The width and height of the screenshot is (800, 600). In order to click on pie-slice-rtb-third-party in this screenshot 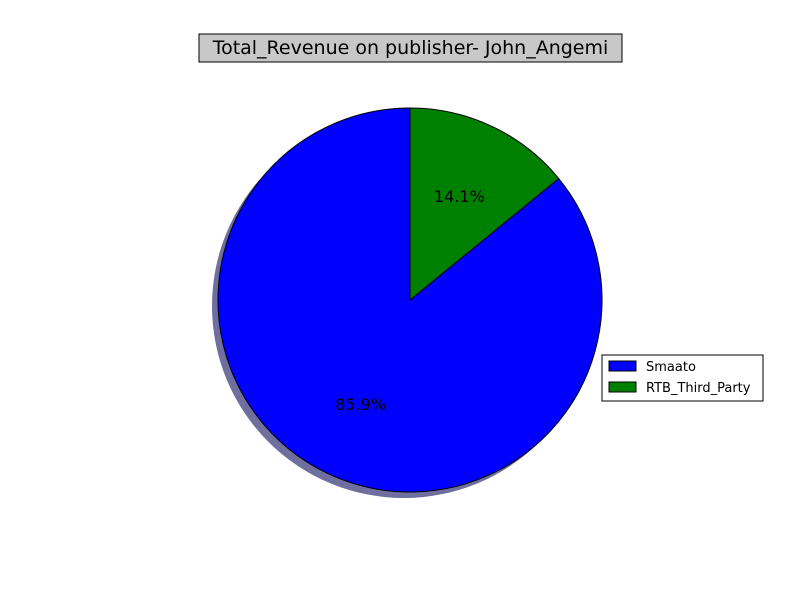, I will do `click(484, 204)`.